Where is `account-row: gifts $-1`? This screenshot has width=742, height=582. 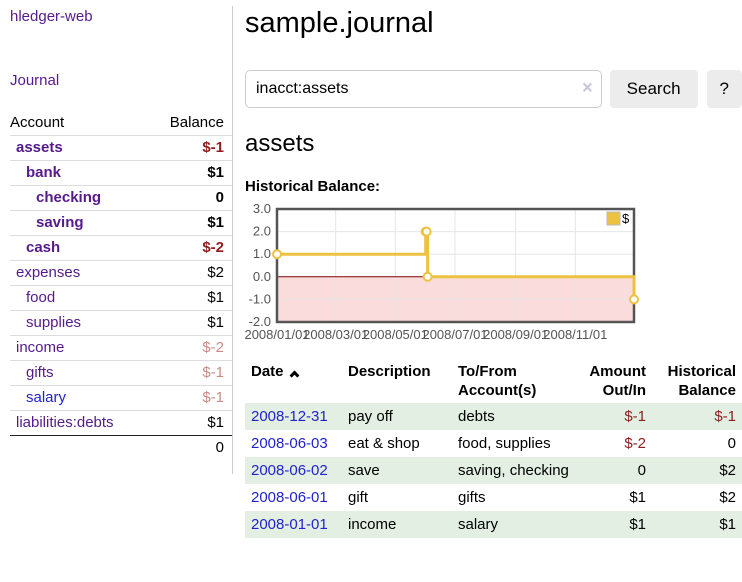 account-row: gifts $-1 is located at coordinates (121, 373).